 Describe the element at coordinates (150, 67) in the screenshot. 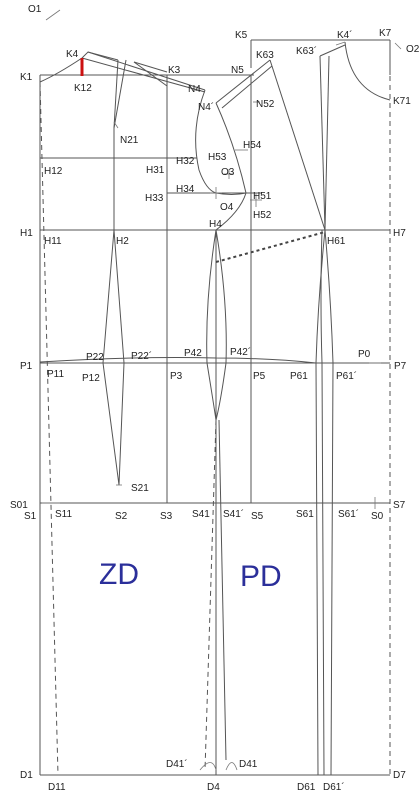

I see `shoulder-dart-top` at that location.